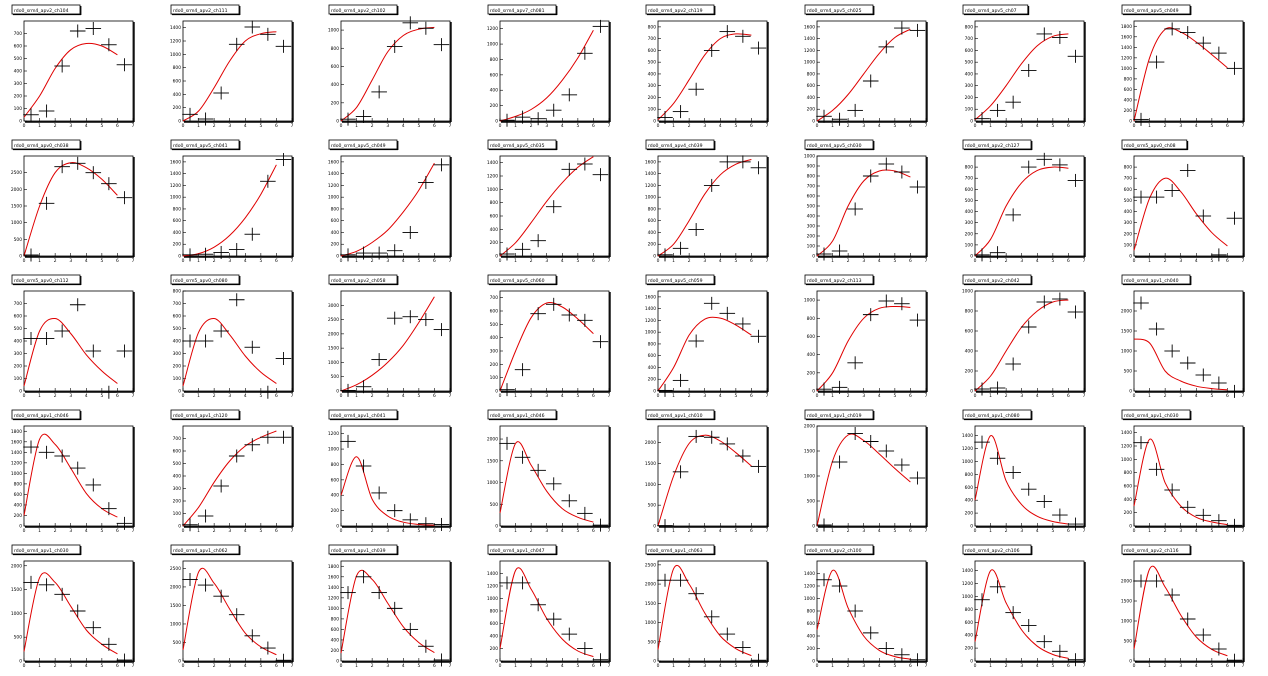 The image size is (1268, 676). What do you see at coordinates (809, 51) in the screenshot?
I see `y-tick-label: 1200` at bounding box center [809, 51].